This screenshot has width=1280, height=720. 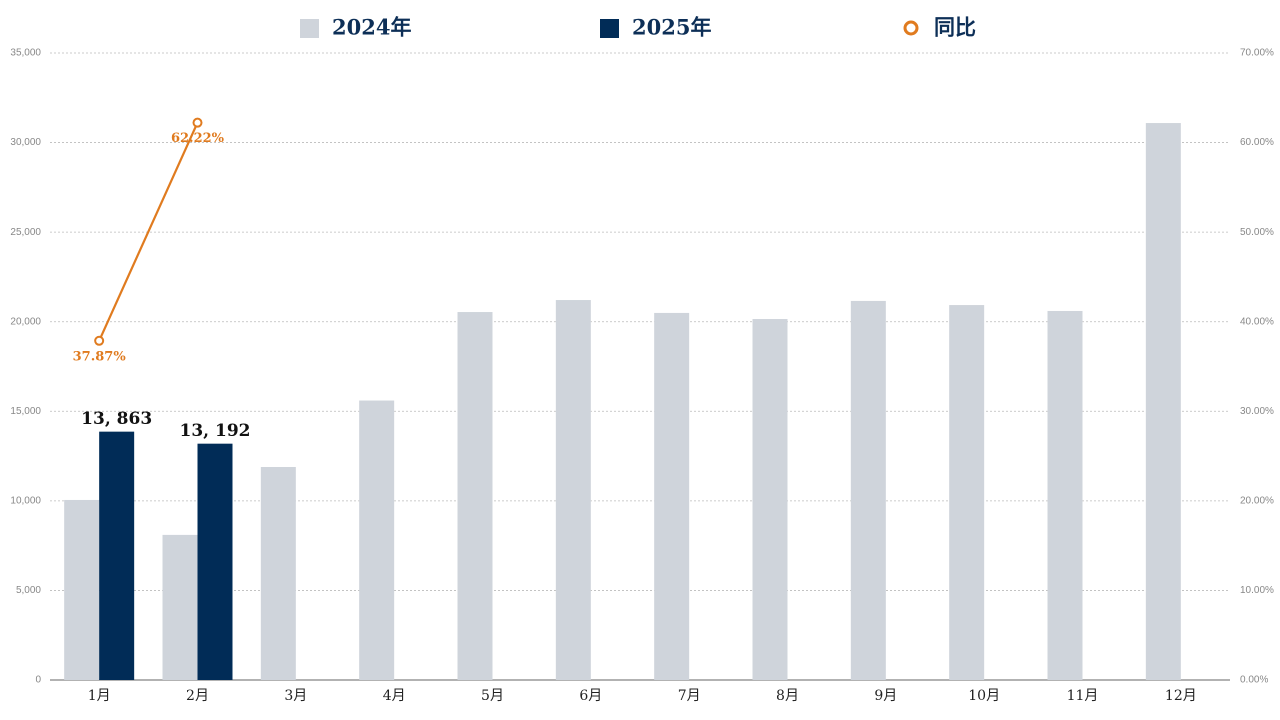 What do you see at coordinates (25, 142) in the screenshot?
I see `y-tick-label: 30,000` at bounding box center [25, 142].